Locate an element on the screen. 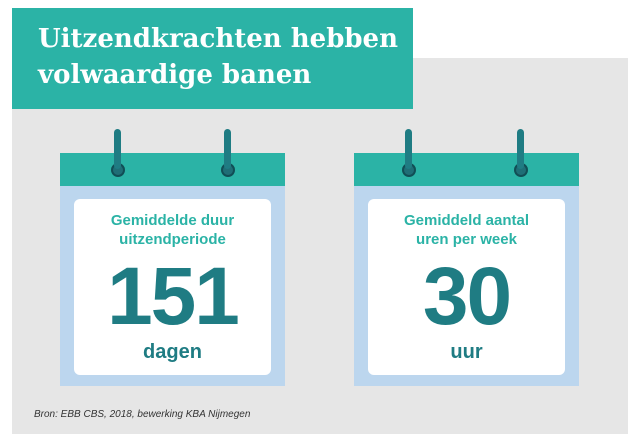  stat-value: 151 is located at coordinates (173, 296).